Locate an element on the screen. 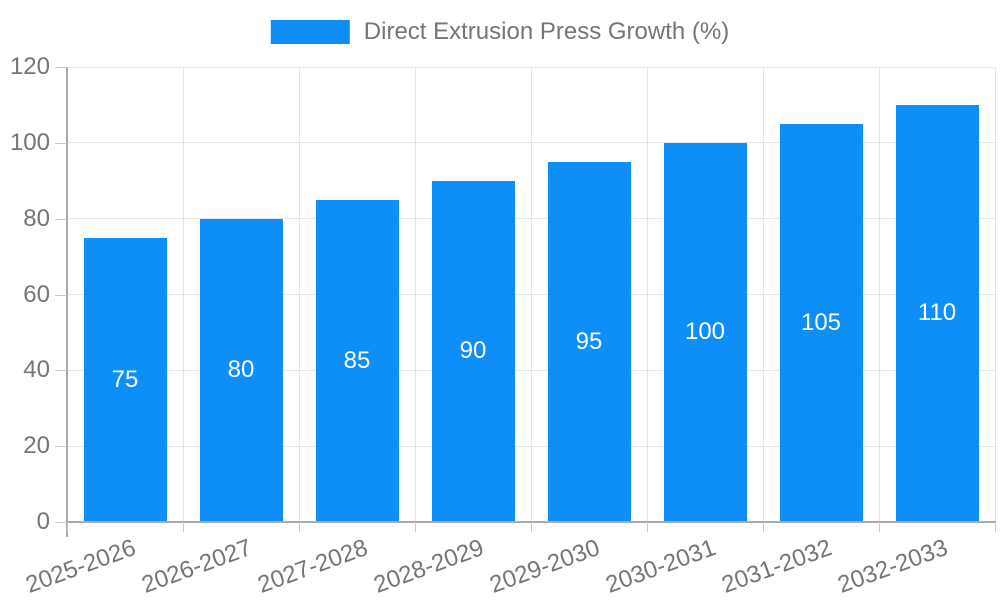  y-axis-tick-label: 60 is located at coordinates (36, 294).